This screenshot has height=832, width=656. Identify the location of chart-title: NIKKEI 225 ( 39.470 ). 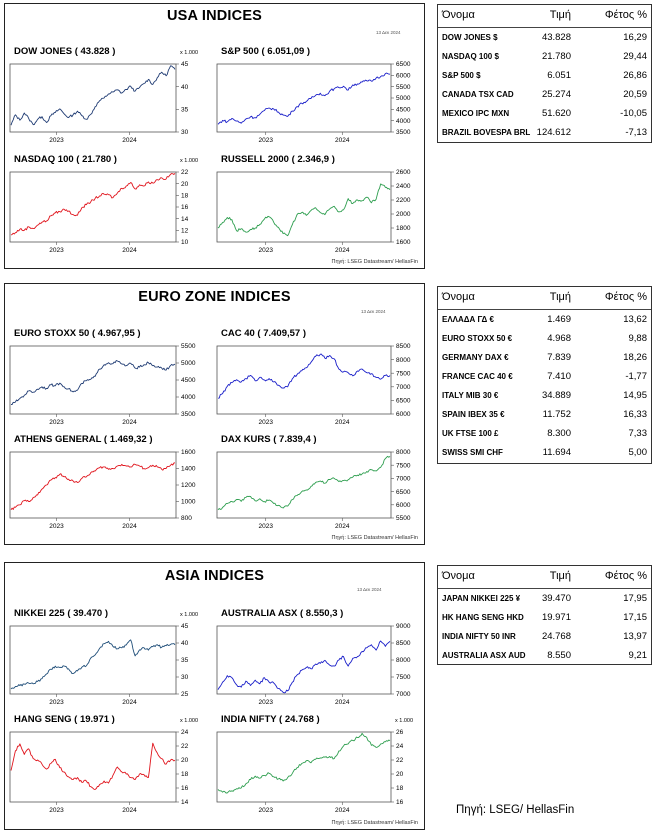
(61, 613).